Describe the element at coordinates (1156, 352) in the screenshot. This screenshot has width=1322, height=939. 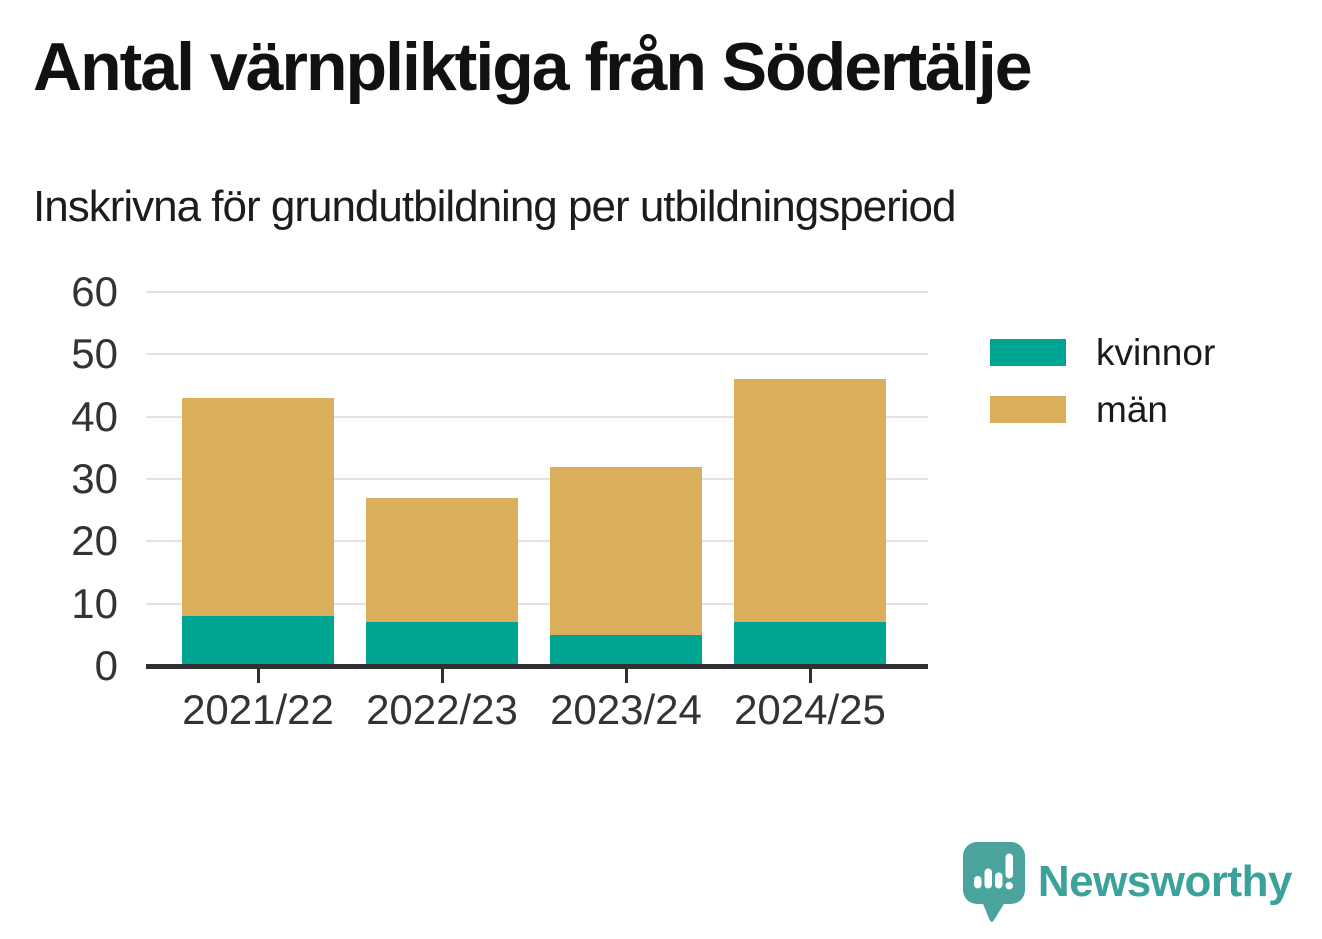
I see `legend-label: kvinnor` at that location.